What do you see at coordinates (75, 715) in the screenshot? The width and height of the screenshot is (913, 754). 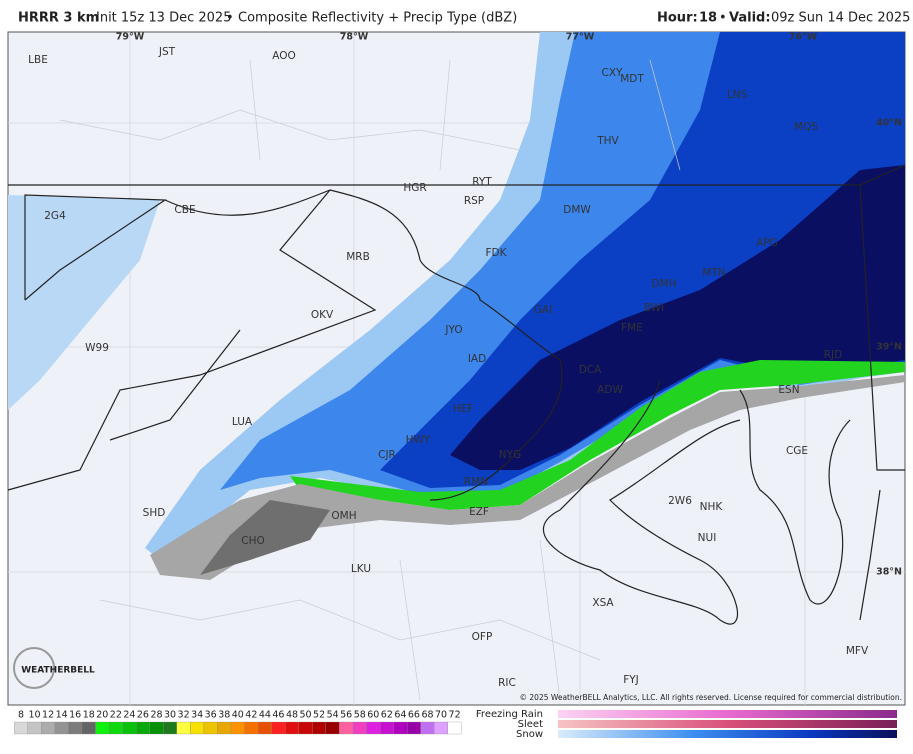 I see `scale-label: 16` at bounding box center [75, 715].